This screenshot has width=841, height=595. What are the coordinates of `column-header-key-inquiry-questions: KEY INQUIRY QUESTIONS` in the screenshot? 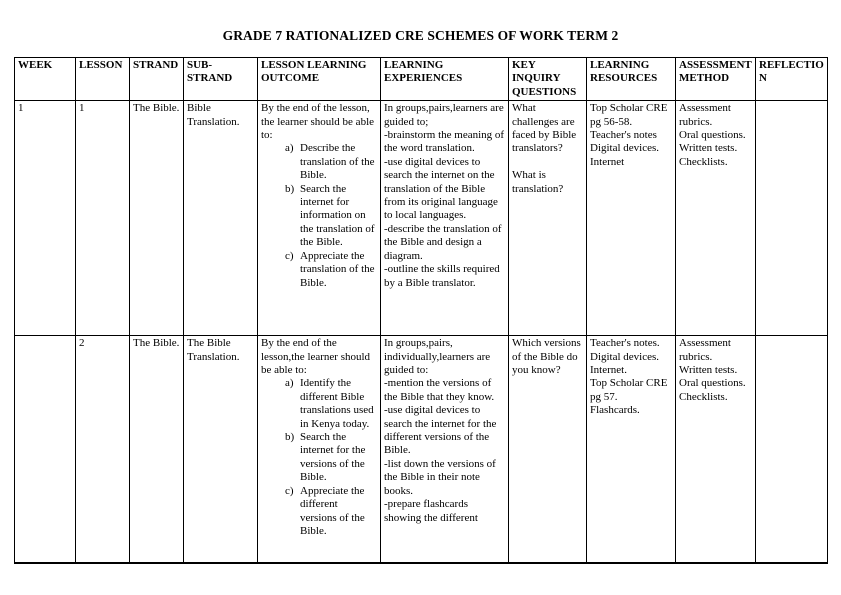 It's located at (547, 79).